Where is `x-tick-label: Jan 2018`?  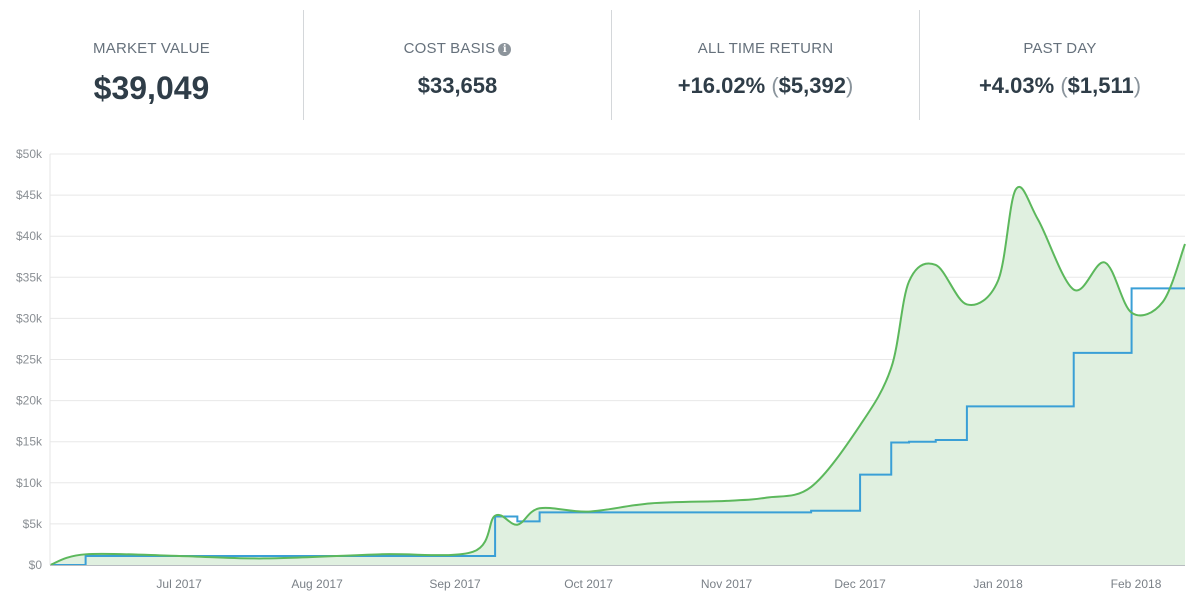
x-tick-label: Jan 2018 is located at coordinates (998, 584).